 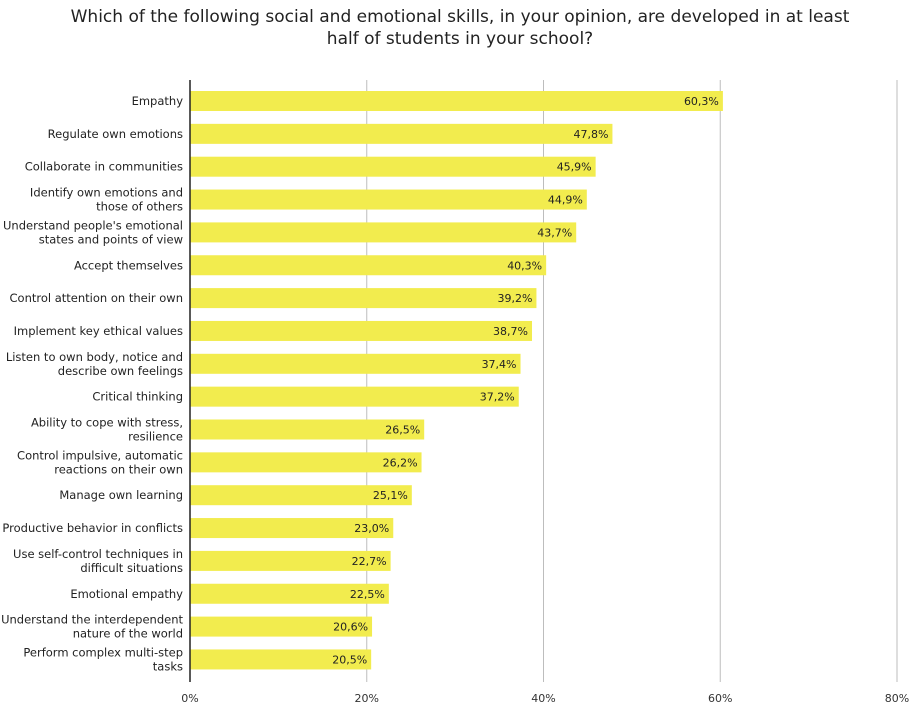 I want to click on x-tick-label: 20%, so click(x=367, y=698).